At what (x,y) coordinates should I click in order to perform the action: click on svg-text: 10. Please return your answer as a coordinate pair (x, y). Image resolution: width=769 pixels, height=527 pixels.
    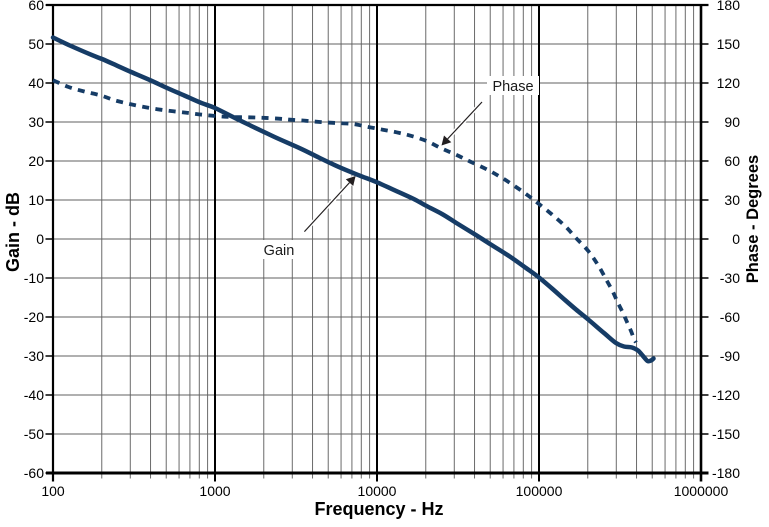
    Looking at the image, I should click on (36, 200).